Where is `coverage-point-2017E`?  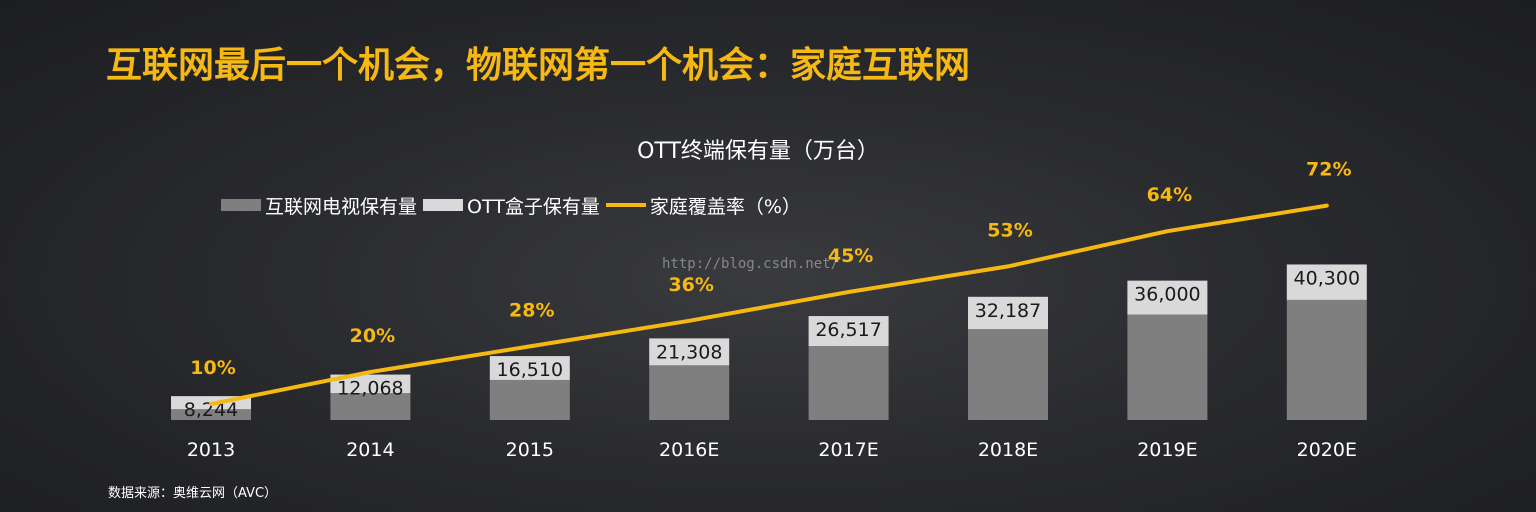
coverage-point-2017E is located at coordinates (849, 292).